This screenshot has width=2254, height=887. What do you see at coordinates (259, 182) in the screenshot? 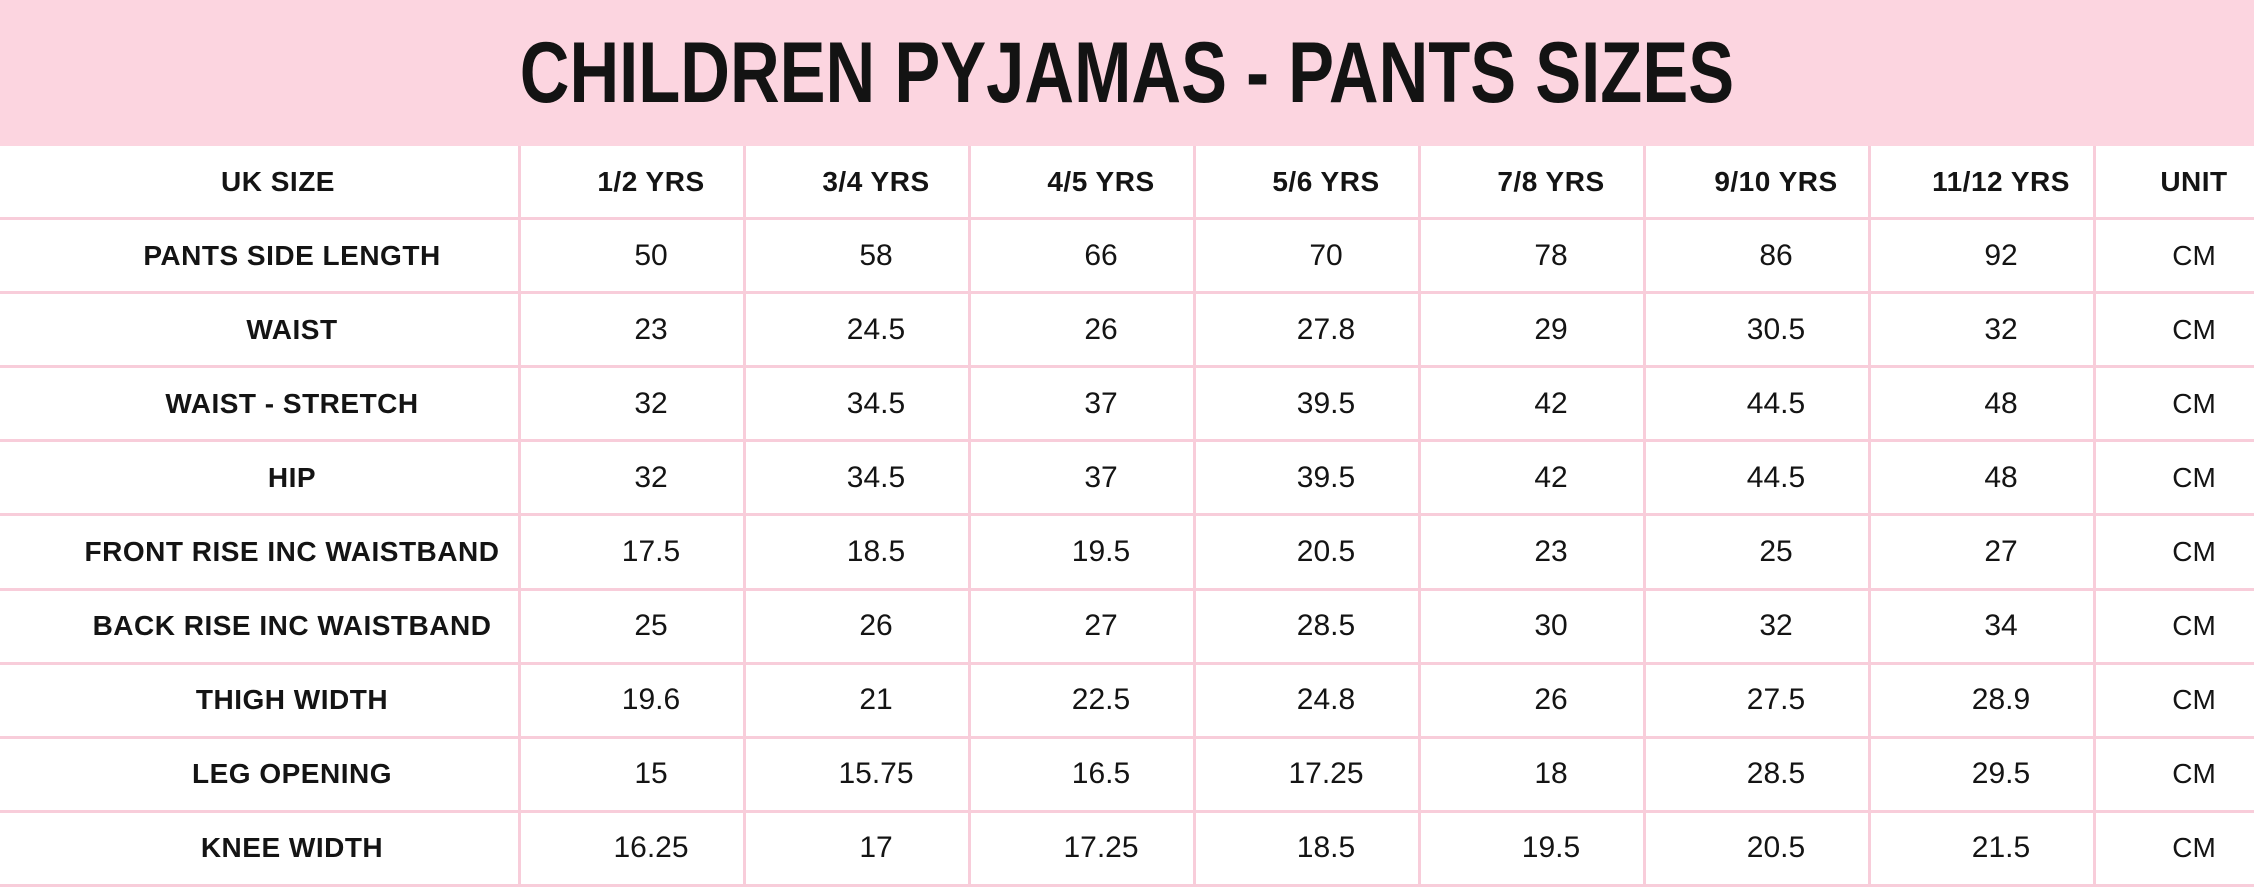
I see `column-header: UK SIZE` at bounding box center [259, 182].